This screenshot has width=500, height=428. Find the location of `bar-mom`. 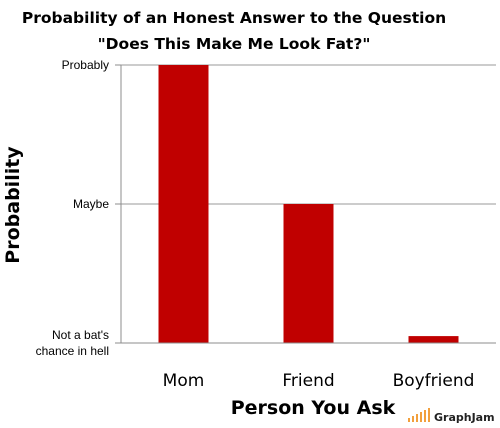

bar-mom is located at coordinates (183, 204).